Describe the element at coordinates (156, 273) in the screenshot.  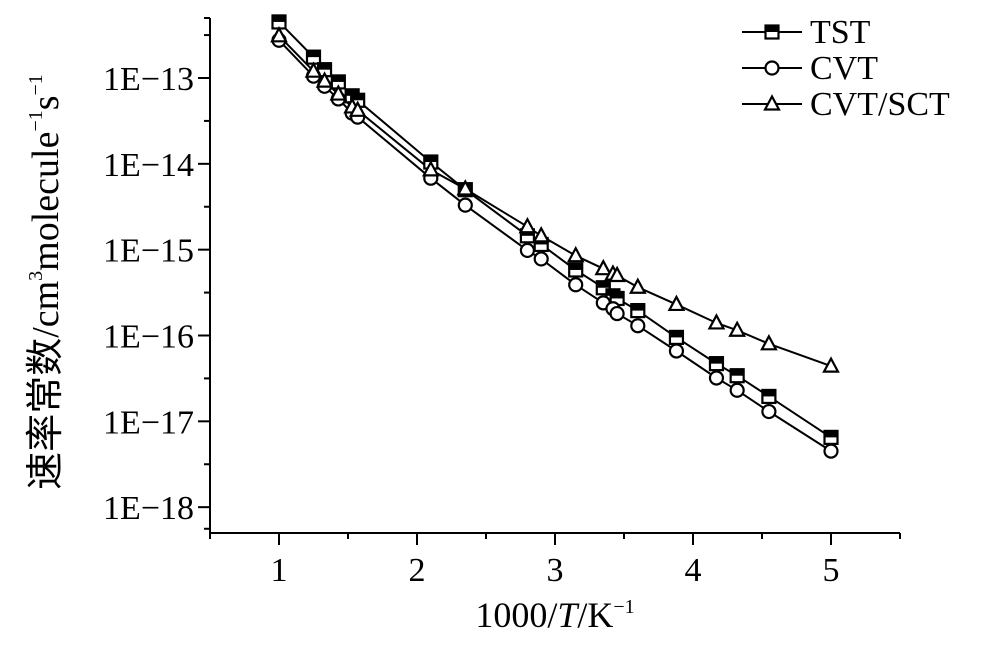
I see `y-ticks: 1E−13 1E−14 1E−15 1E−16 1E−17 1E−18` at that location.